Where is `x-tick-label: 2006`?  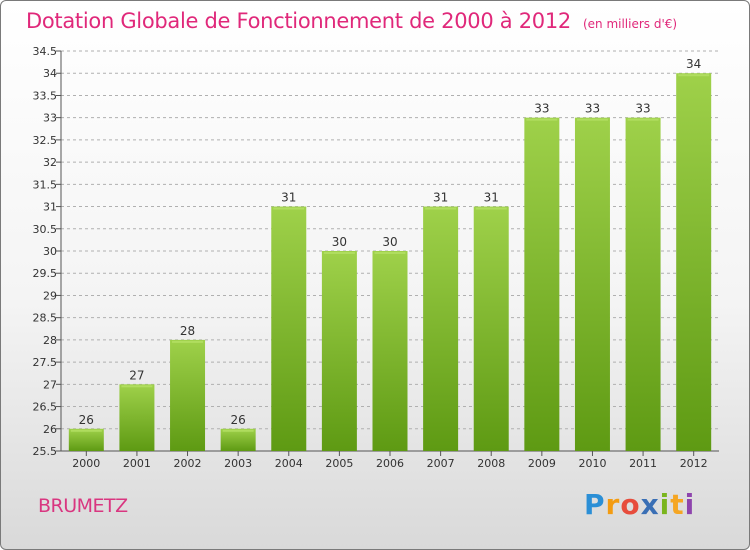 x-tick-label: 2006 is located at coordinates (390, 463).